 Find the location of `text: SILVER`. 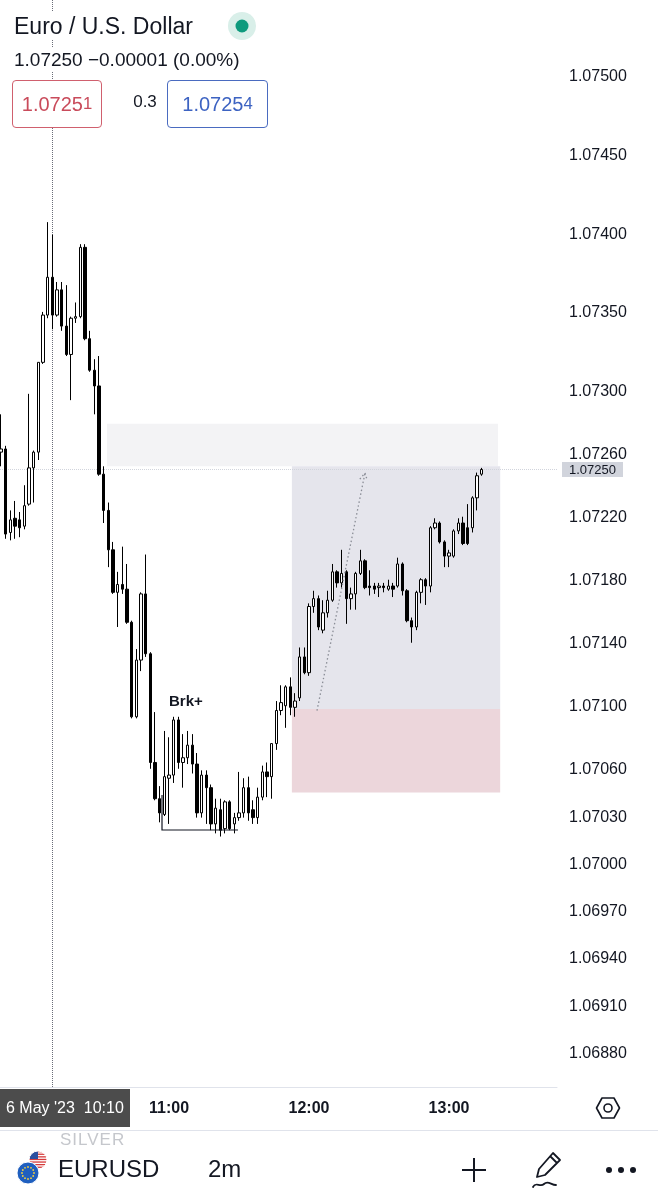

text: SILVER is located at coordinates (93, 1139).